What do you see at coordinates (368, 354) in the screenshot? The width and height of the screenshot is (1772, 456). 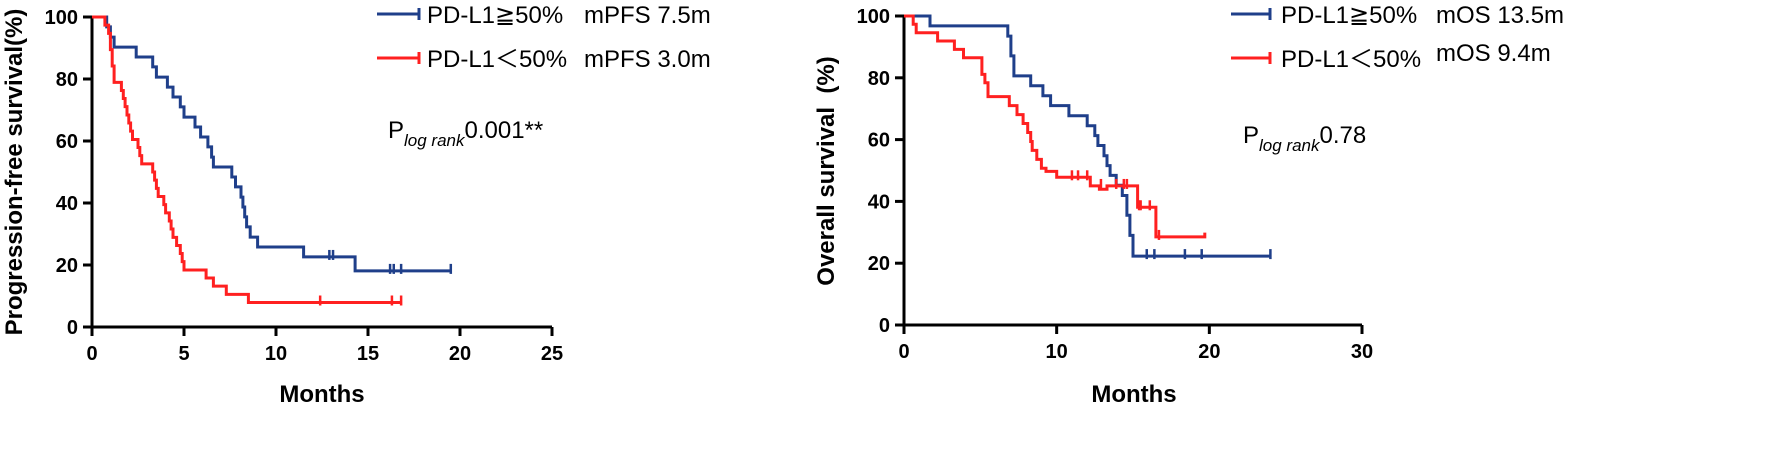 I see `x-tick-label: 15` at bounding box center [368, 354].